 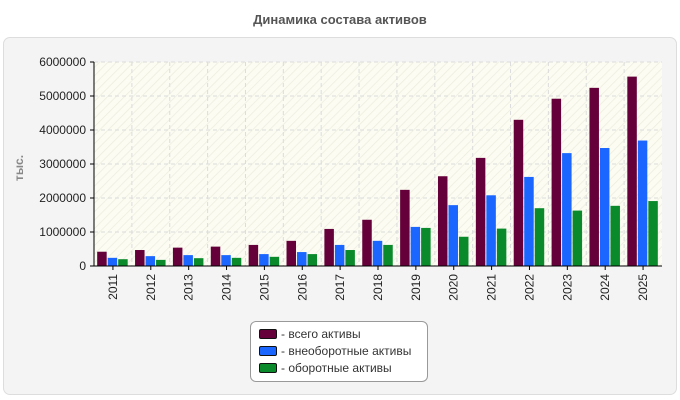 I want to click on x-tick-label: 2021, so click(x=492, y=287).